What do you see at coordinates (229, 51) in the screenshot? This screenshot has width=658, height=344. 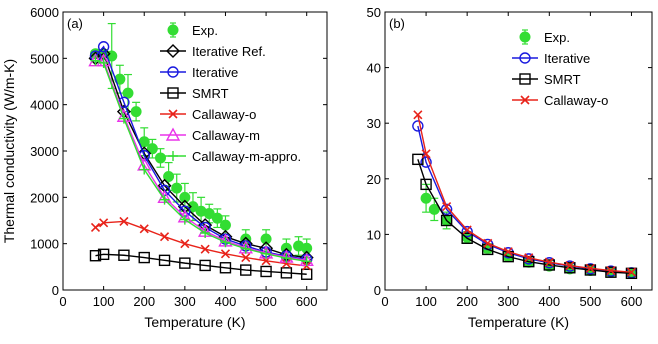 I see `legend-label: Iterative Ref.` at bounding box center [229, 51].